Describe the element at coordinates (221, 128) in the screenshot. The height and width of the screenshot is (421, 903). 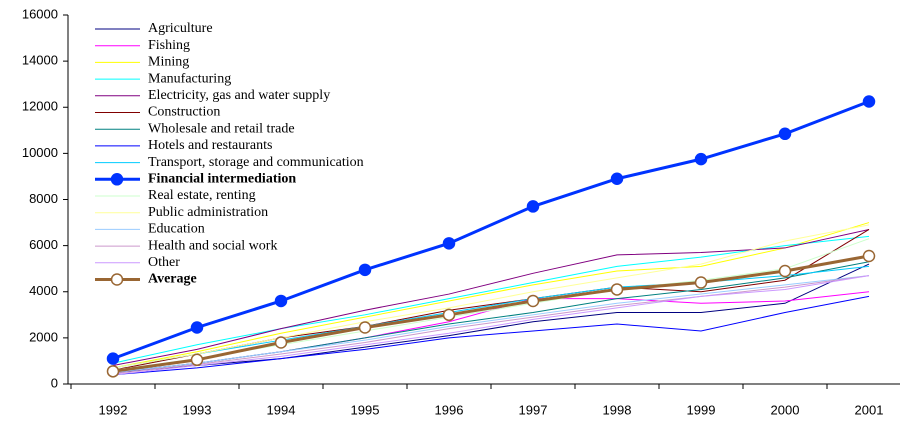
I see `legend-label: Wholesale and retail trade` at that location.